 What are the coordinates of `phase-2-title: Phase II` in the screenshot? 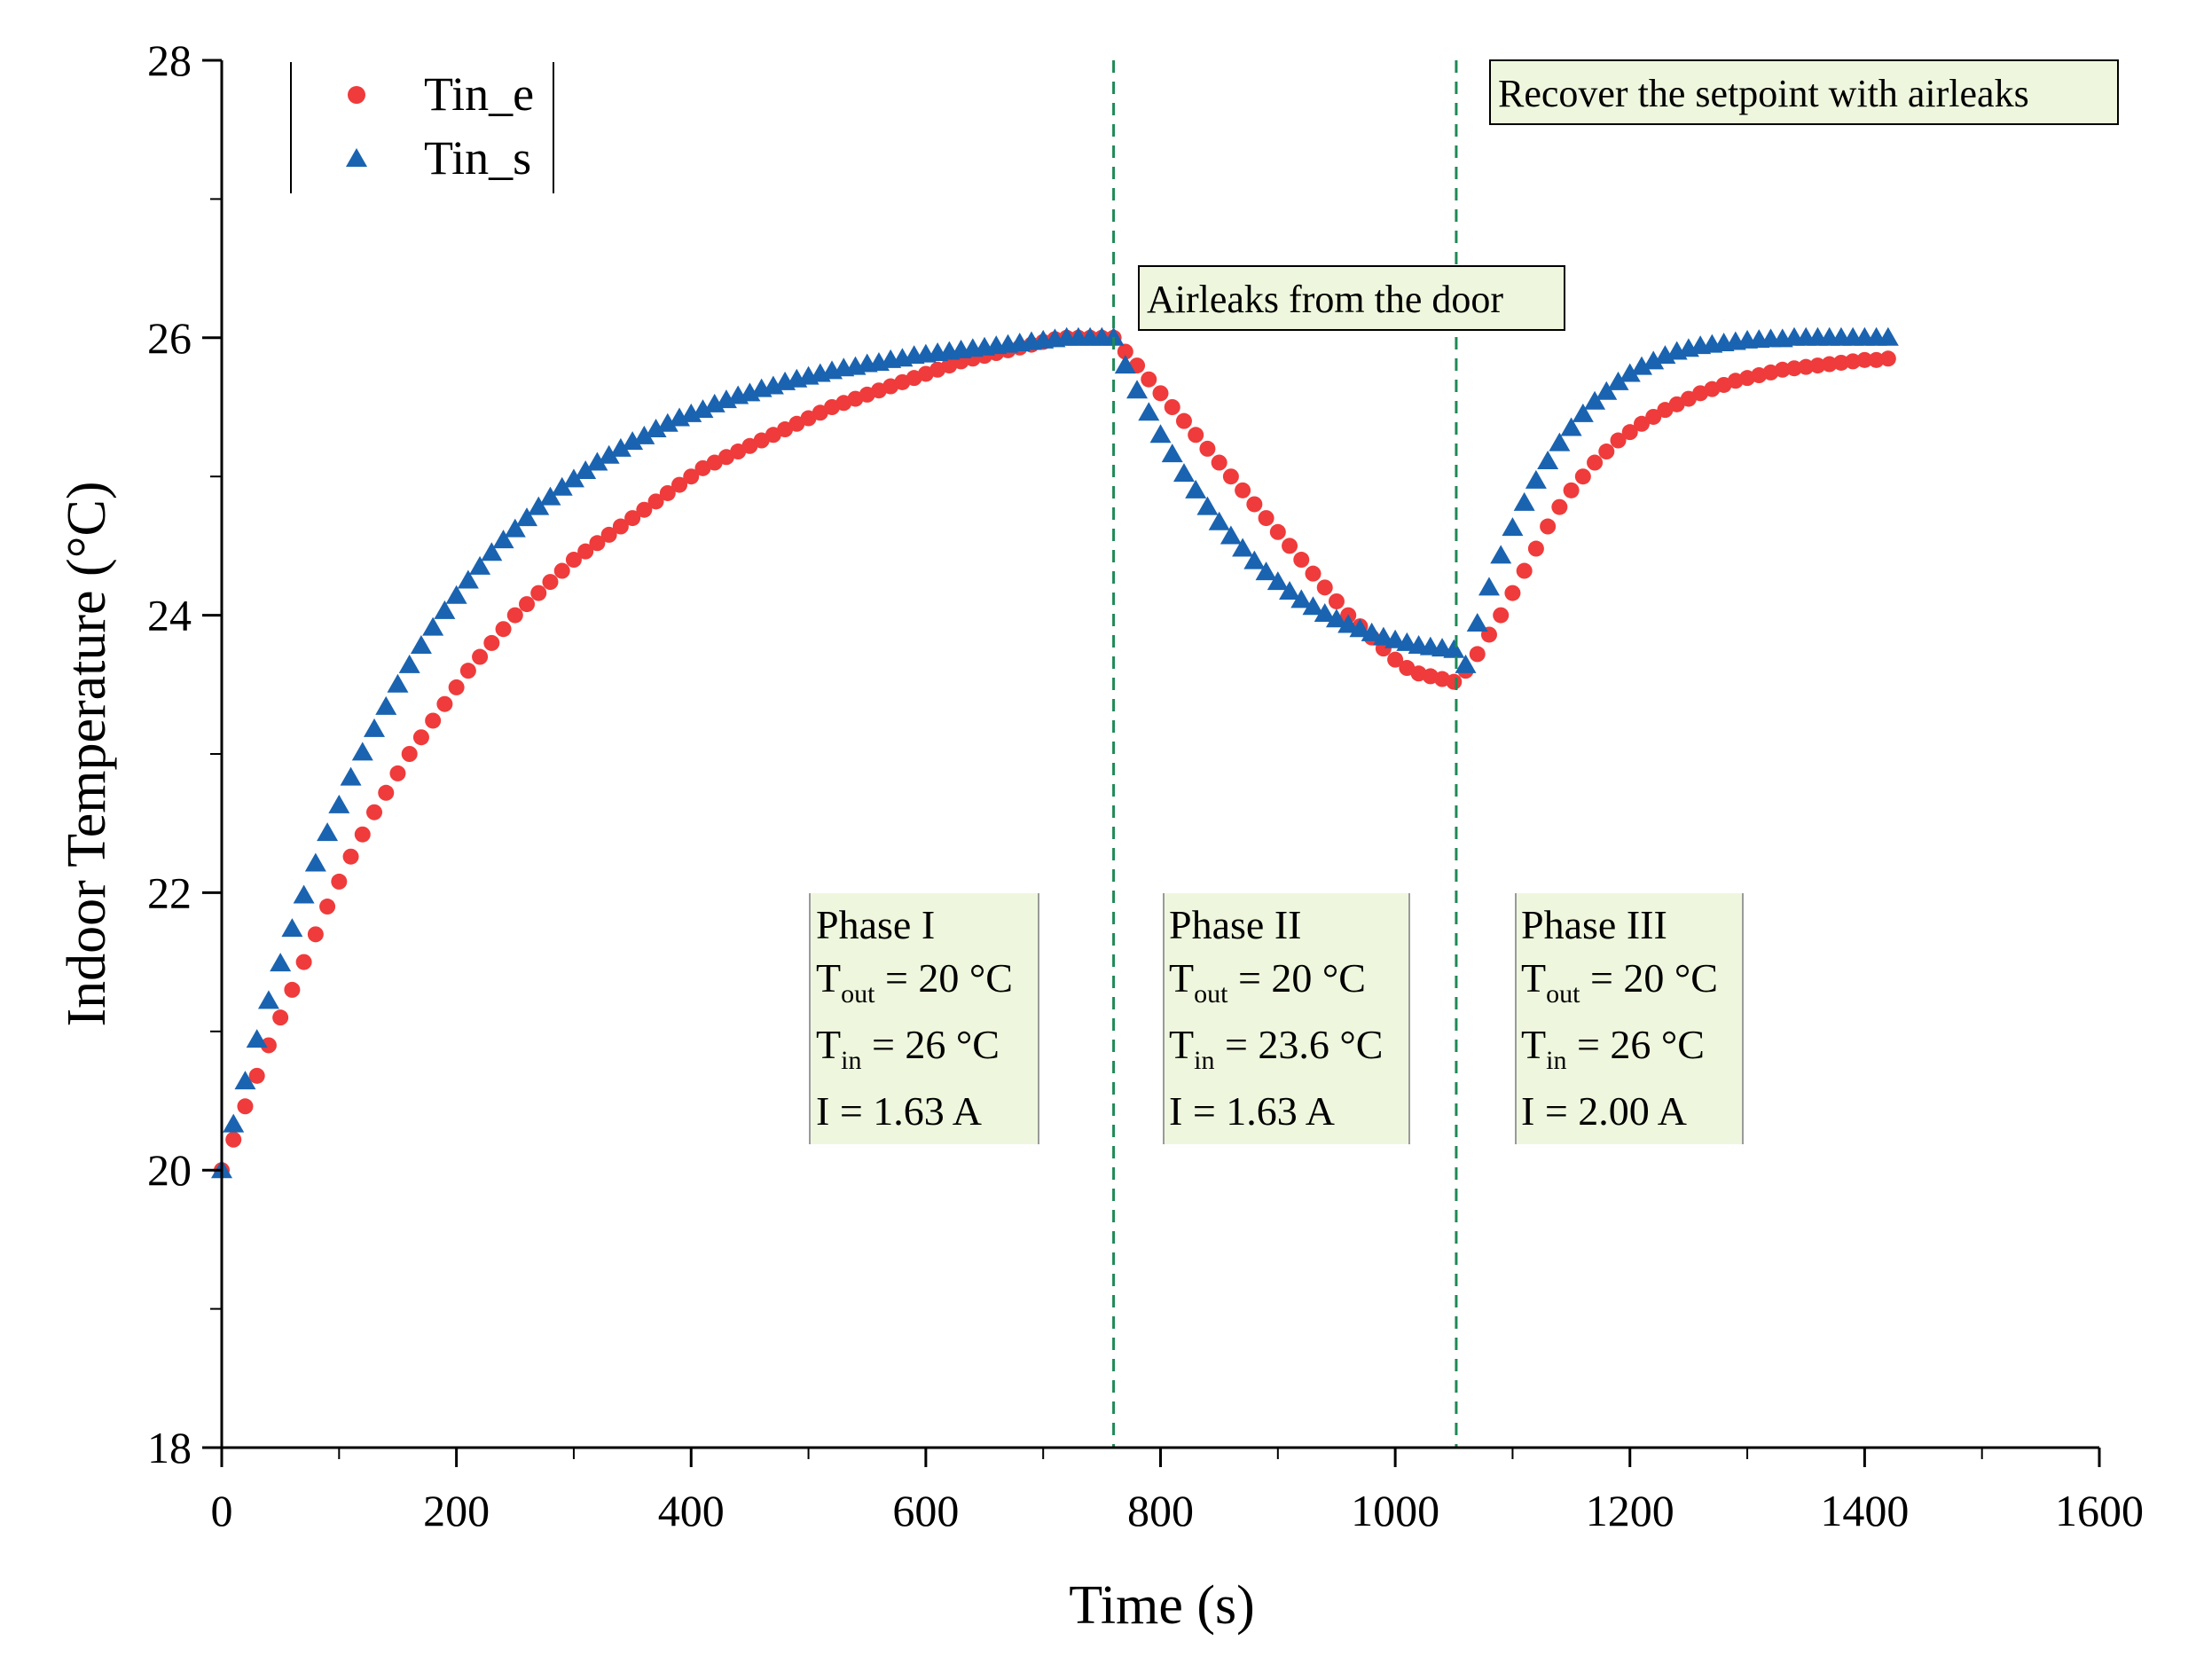 It's located at (1235, 924).